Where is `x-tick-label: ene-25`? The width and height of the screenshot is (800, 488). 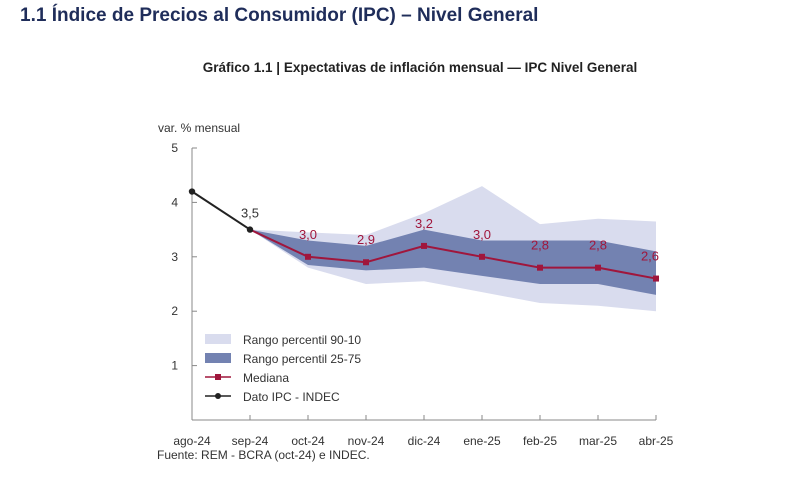 x-tick-label: ene-25 is located at coordinates (482, 441).